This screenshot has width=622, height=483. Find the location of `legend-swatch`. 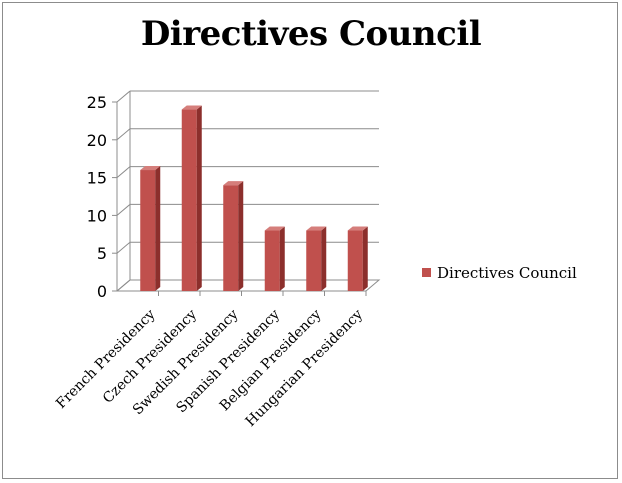

legend-swatch is located at coordinates (426, 272).